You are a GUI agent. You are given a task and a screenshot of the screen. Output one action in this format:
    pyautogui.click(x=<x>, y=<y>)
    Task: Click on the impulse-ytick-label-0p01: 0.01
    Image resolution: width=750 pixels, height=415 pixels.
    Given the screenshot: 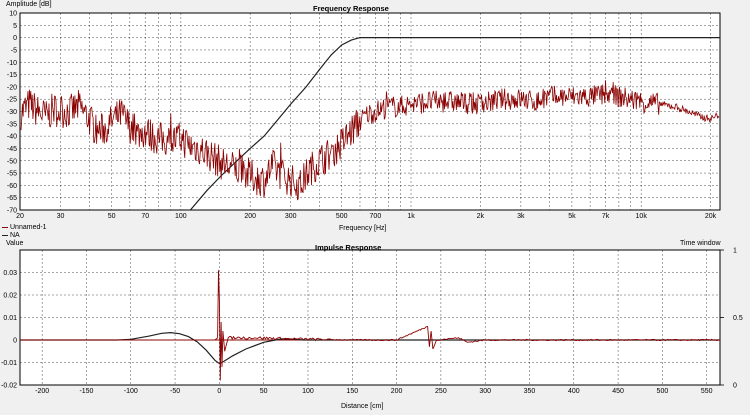 What is the action you would take?
    pyautogui.click(x=10, y=318)
    